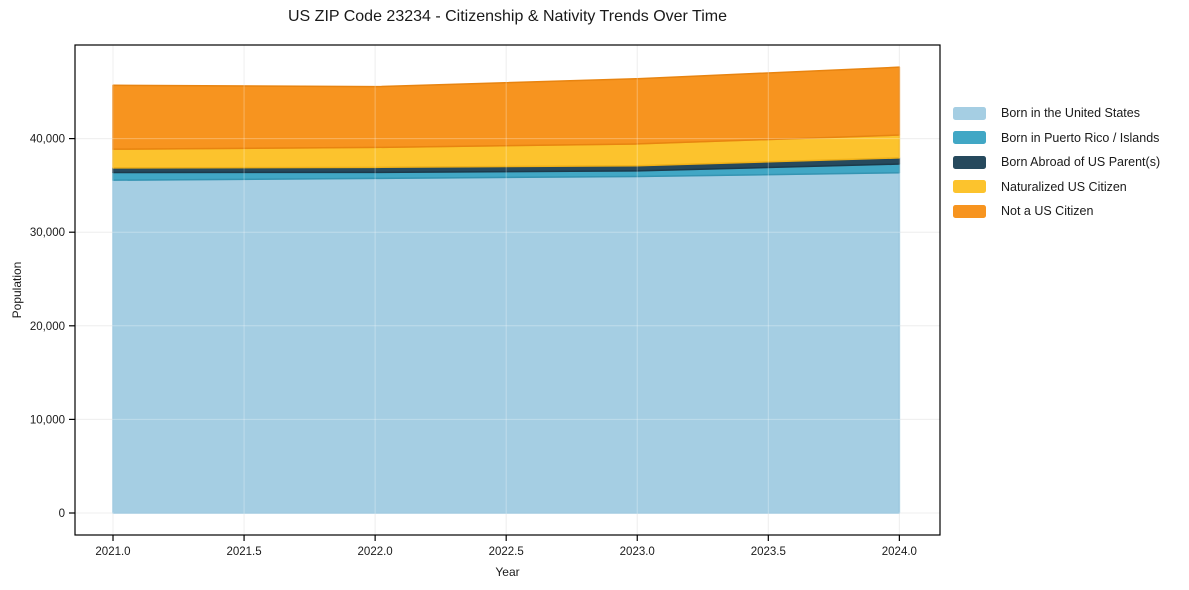 This screenshot has height=590, width=1189. What do you see at coordinates (768, 552) in the screenshot?
I see `x-tick-label: 2023.5` at bounding box center [768, 552].